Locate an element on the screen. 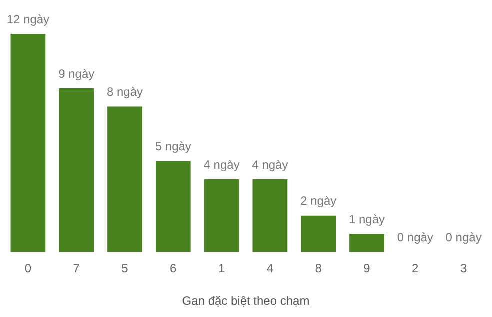  data-label: 5 ngày is located at coordinates (173, 147).